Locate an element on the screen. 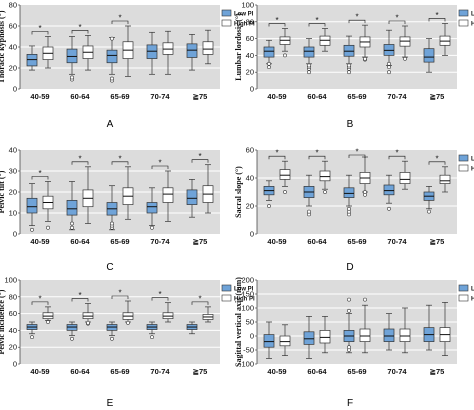  y-tick-label: 0 is located at coordinates (252, 234).